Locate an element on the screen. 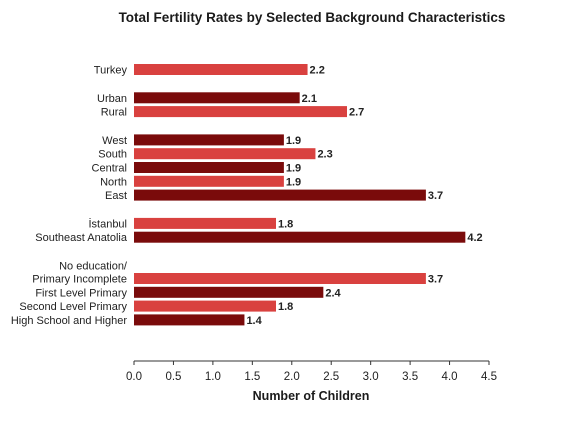 This screenshot has height=423, width=573. category-label: Turkey is located at coordinates (111, 71).